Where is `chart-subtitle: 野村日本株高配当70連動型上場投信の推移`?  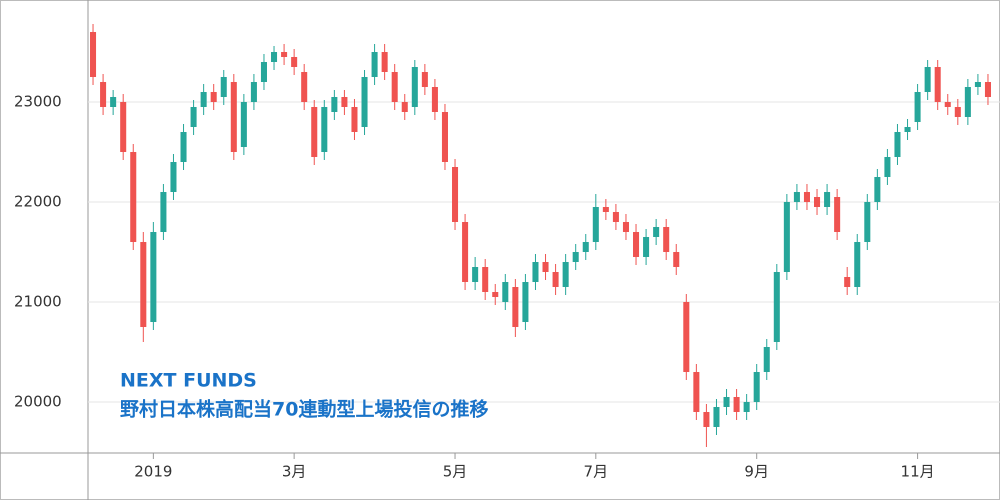
chart-subtitle: 野村日本株高配当70連動型上場投信の推移 is located at coordinates (304, 409).